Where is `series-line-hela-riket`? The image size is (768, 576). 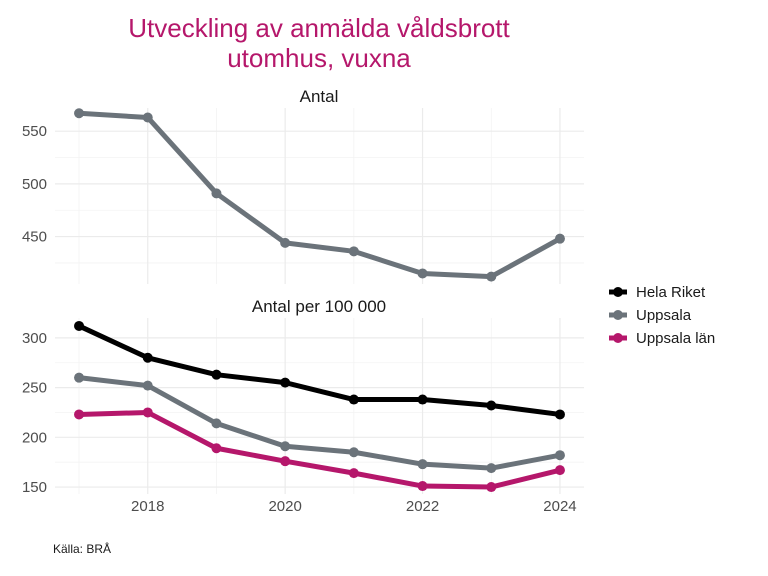
series-line-hela-riket is located at coordinates (319, 370).